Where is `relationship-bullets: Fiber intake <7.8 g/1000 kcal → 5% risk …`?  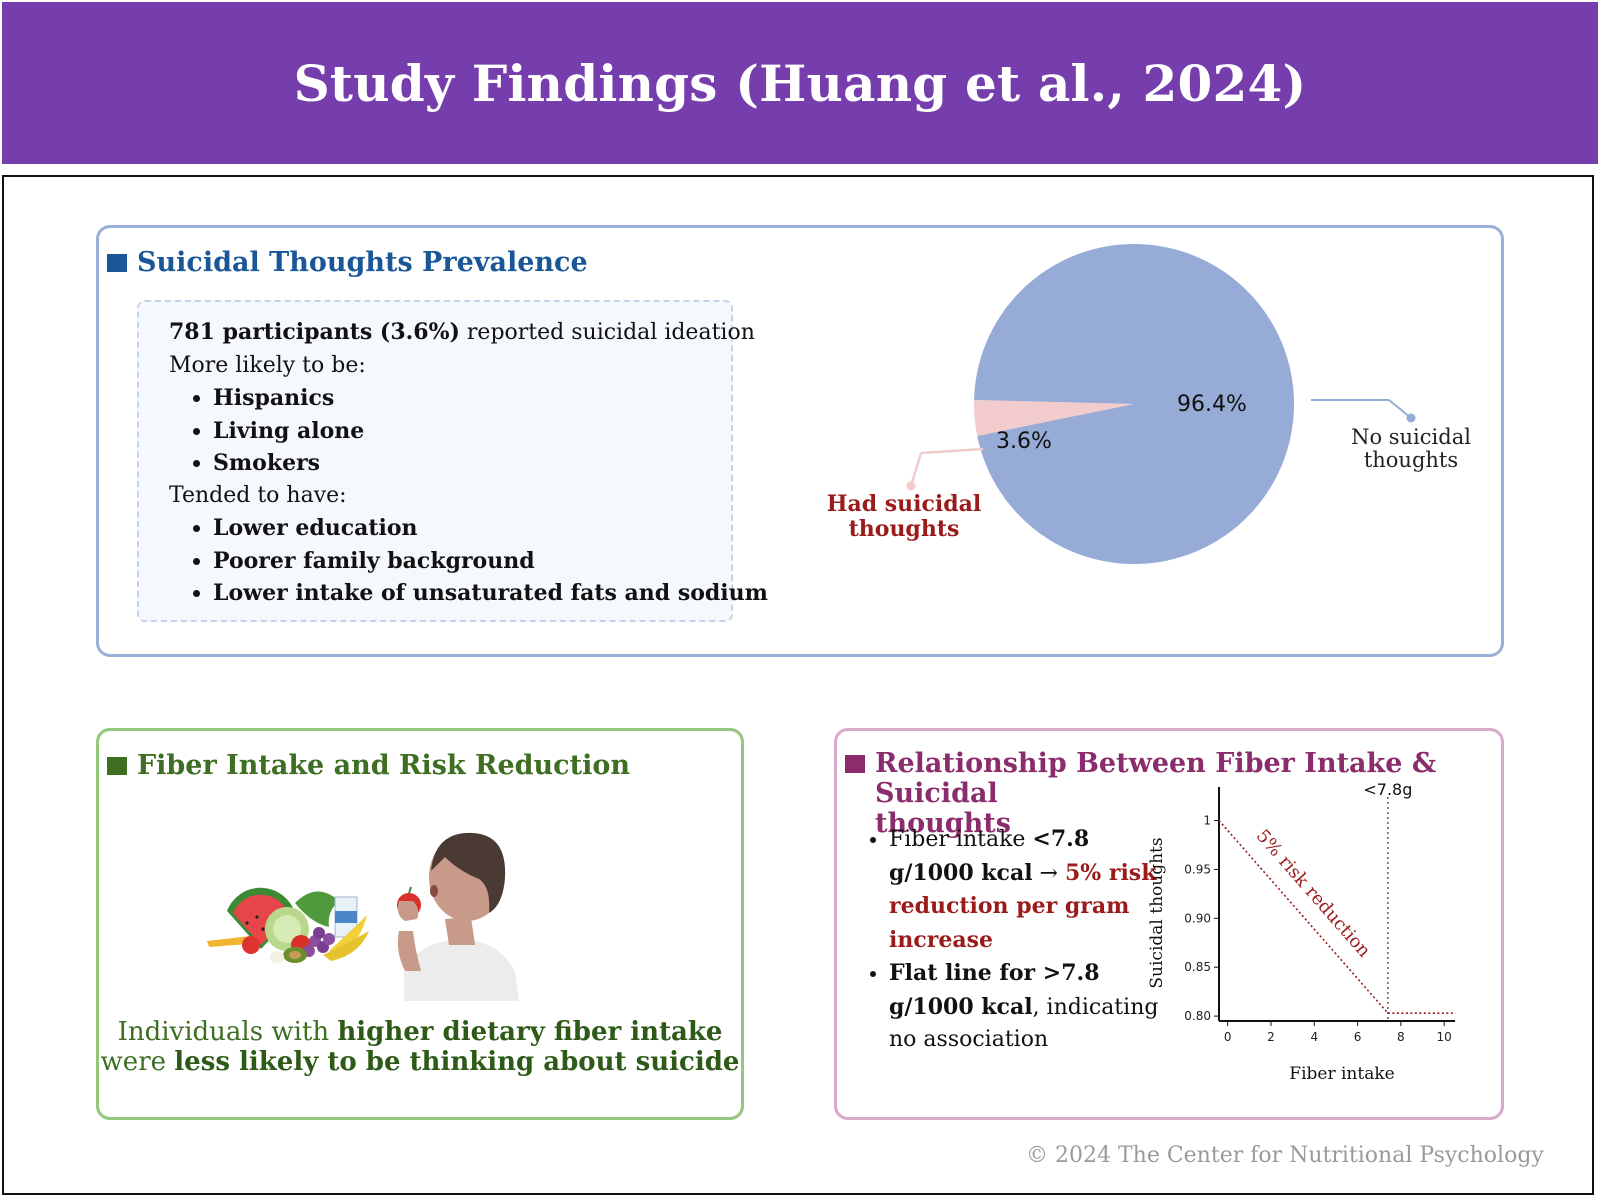
relationship-bullets: Fiber intake <7.8 g/1000 kcal → 5% risk … is located at coordinates (1022, 940).